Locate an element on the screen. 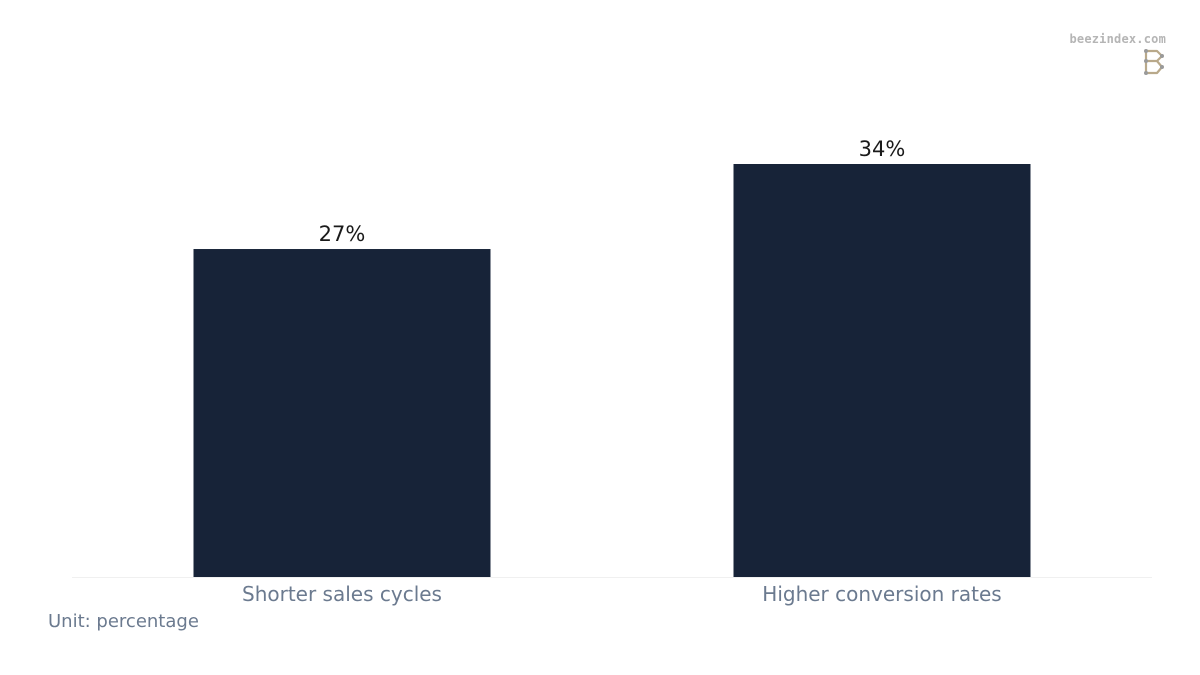  brand-watermark: beezindex.com is located at coordinates (1117, 54).